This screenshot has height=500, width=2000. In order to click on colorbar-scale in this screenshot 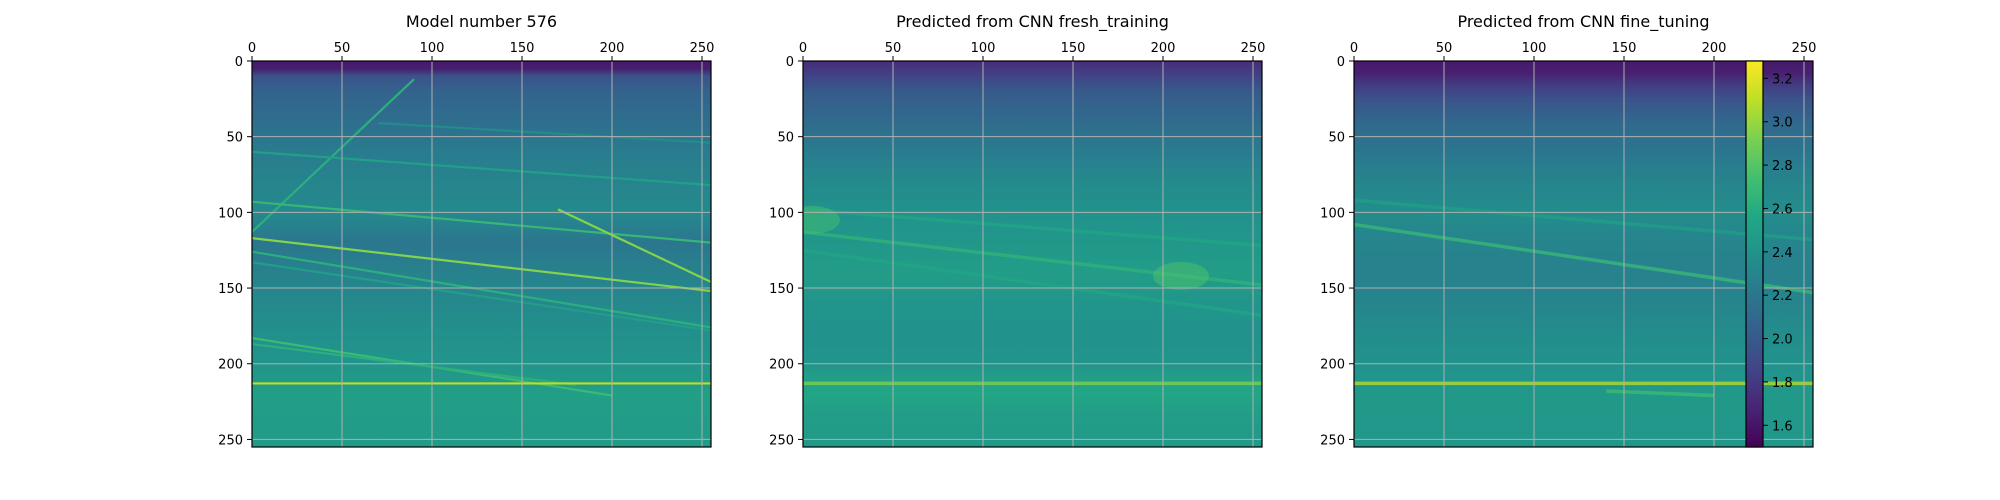, I will do `click(1754, 254)`.